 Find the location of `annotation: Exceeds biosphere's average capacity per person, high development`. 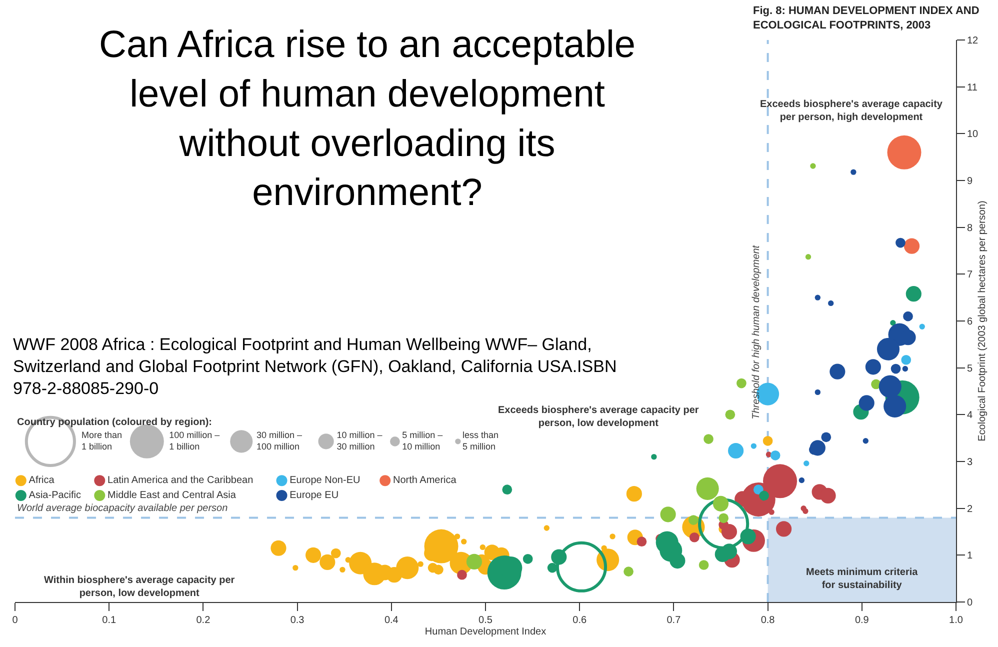

annotation: Exceeds biosphere's average capacity per person, high development is located at coordinates (851, 111).